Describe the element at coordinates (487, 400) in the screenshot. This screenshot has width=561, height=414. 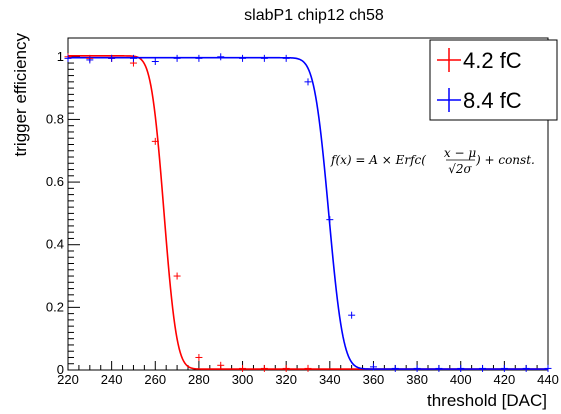
I see `x-axis-title: threshold [DAC]` at that location.